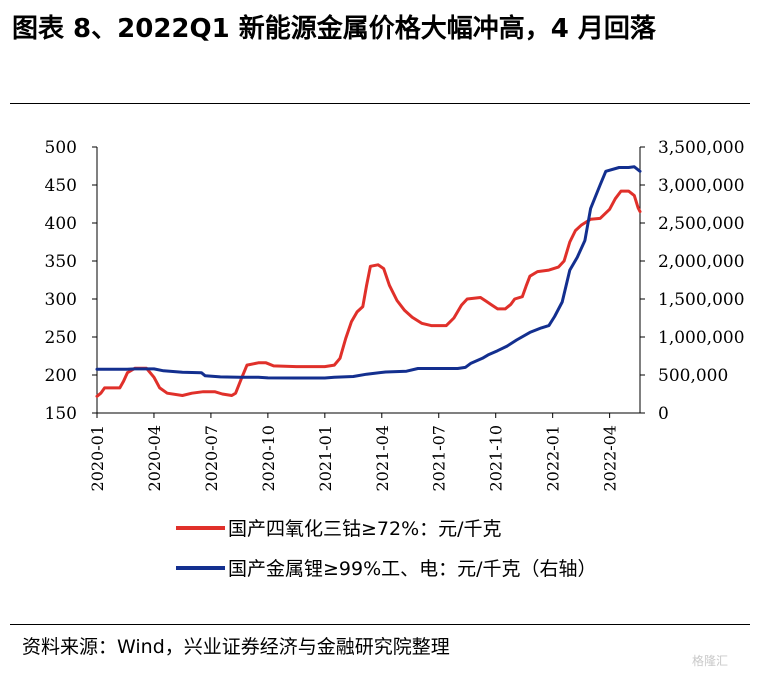 The height and width of the screenshot is (679, 763). I want to click on figure-title: 图表 8、2022Q1 新能源金属价格大幅冲高，4 月回落, so click(334, 29).